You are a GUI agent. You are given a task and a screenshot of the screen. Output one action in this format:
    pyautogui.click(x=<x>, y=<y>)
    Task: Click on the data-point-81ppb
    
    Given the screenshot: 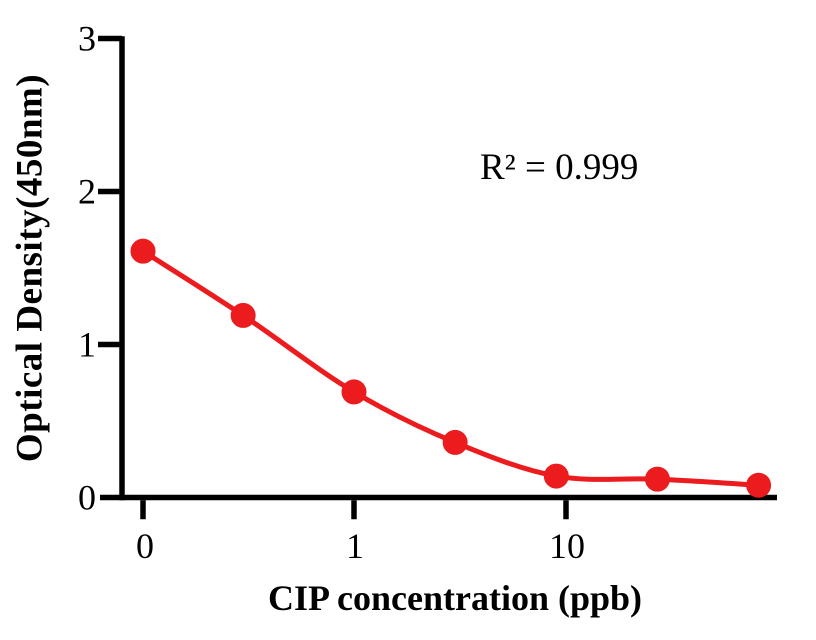 What is the action you would take?
    pyautogui.click(x=759, y=485)
    